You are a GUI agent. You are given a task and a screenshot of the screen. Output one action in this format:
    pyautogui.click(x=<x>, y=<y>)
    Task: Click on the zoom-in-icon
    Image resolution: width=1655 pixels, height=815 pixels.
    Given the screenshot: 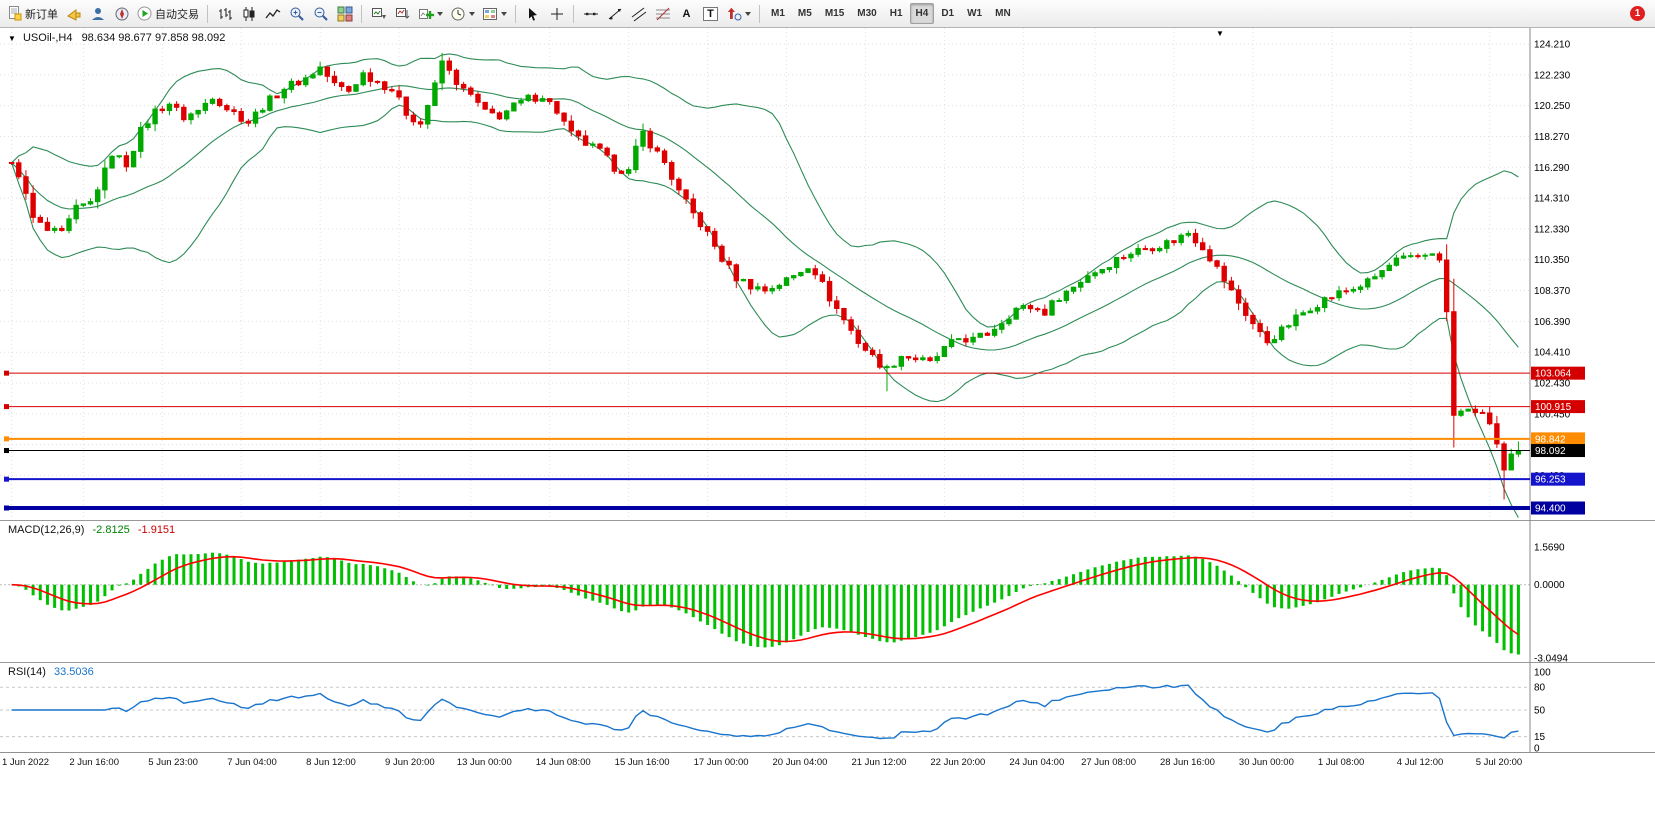 What is the action you would take?
    pyautogui.click(x=297, y=14)
    